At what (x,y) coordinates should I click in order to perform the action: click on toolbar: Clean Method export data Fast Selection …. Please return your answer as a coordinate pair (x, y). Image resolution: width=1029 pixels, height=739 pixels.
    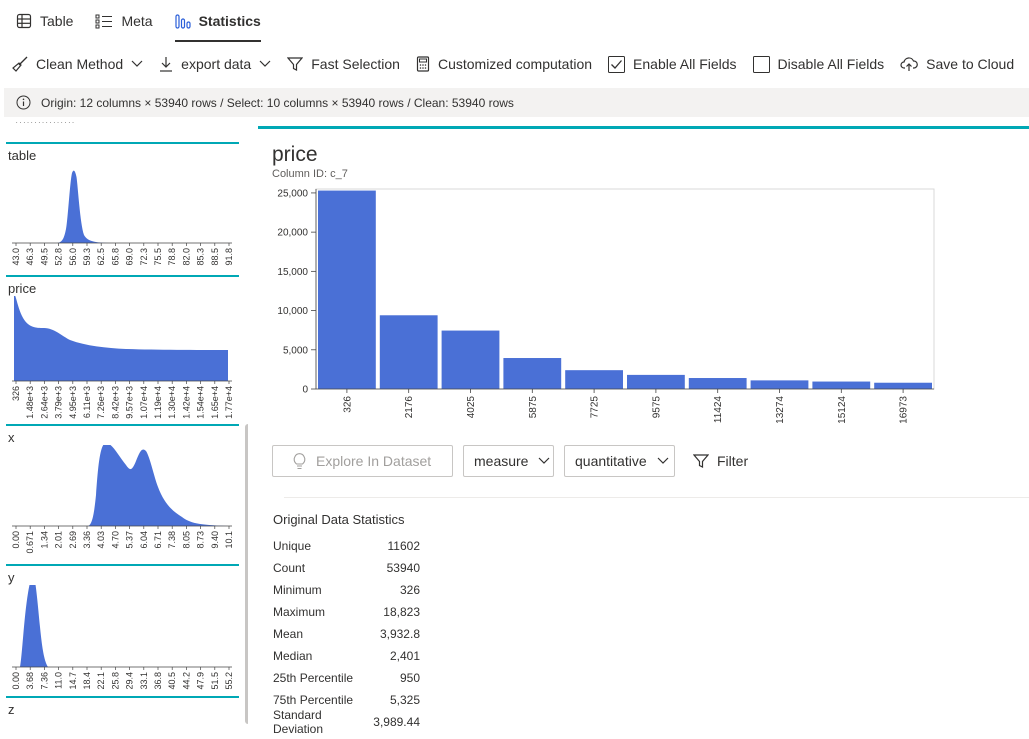
    Looking at the image, I should click on (514, 64).